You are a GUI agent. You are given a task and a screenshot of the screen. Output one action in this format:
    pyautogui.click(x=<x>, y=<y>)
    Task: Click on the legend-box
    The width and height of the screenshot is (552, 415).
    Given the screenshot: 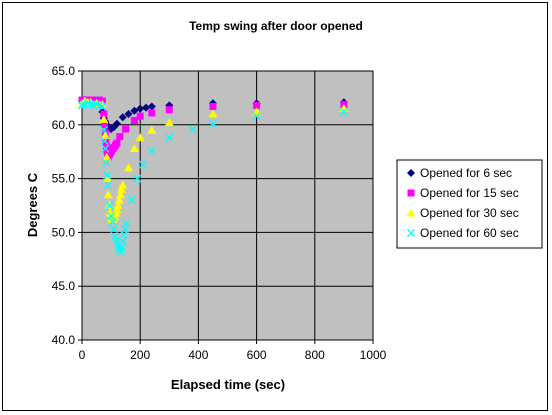 What is the action you would take?
    pyautogui.click(x=469, y=204)
    